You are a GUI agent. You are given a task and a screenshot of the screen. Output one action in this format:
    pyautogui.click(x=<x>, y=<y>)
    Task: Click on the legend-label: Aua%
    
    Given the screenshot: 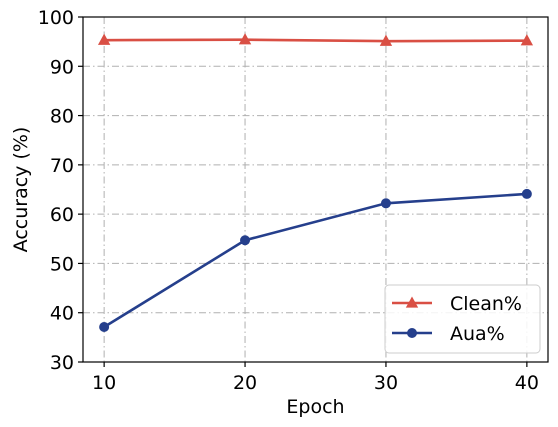 What is the action you would take?
    pyautogui.click(x=477, y=334)
    